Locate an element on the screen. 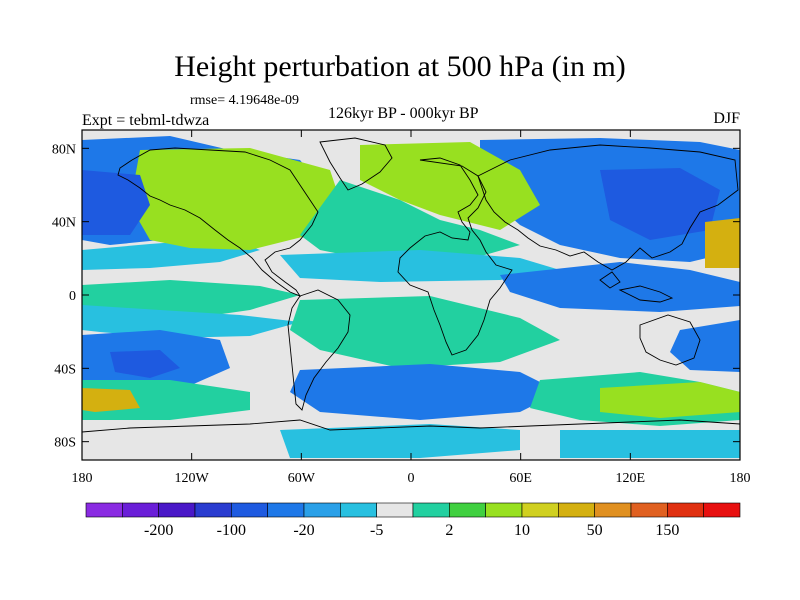 The image size is (800, 600). colorbar-label: 50 is located at coordinates (595, 530).